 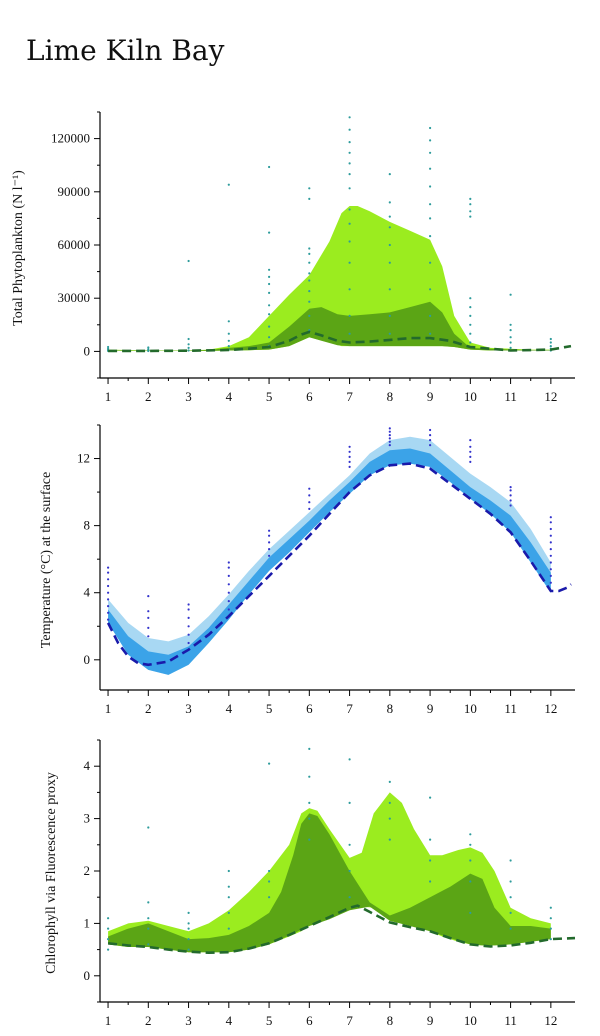 I want to click on y-tick-label: 0, so click(x=87, y=659).